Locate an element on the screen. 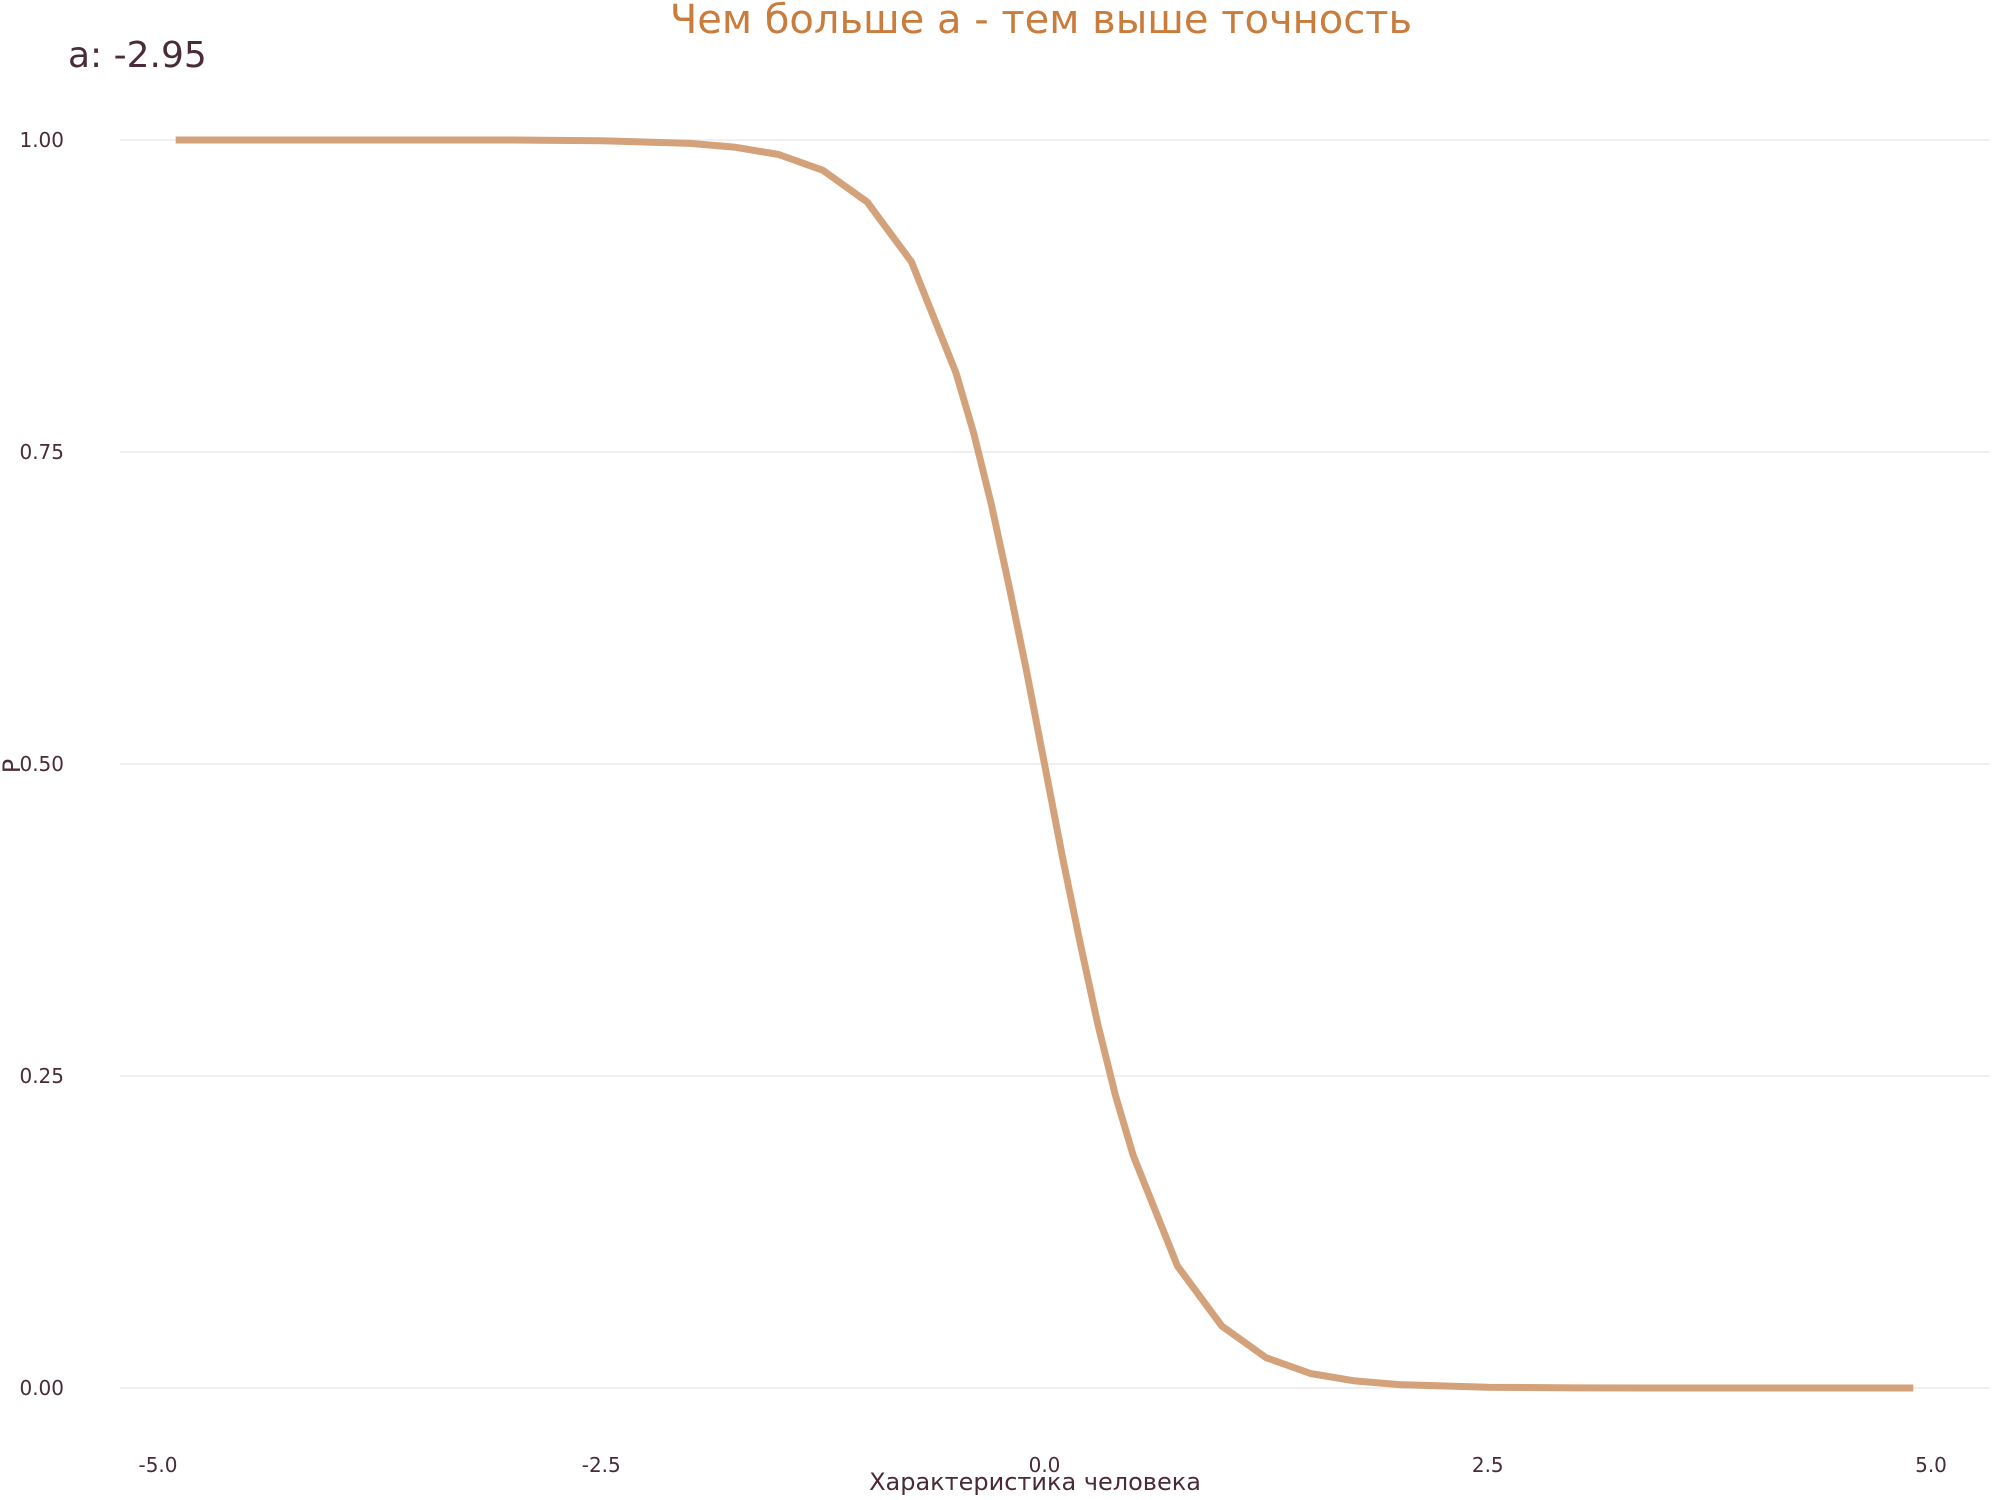 This screenshot has width=2000, height=1500. y-tick-label: 0.00 is located at coordinates (41, 1388).